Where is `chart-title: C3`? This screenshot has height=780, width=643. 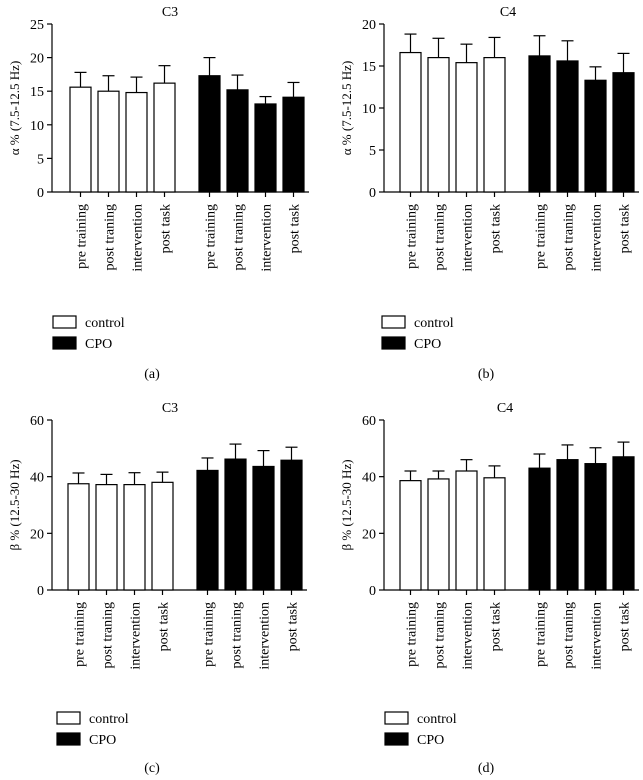 chart-title: C3 is located at coordinates (170, 408).